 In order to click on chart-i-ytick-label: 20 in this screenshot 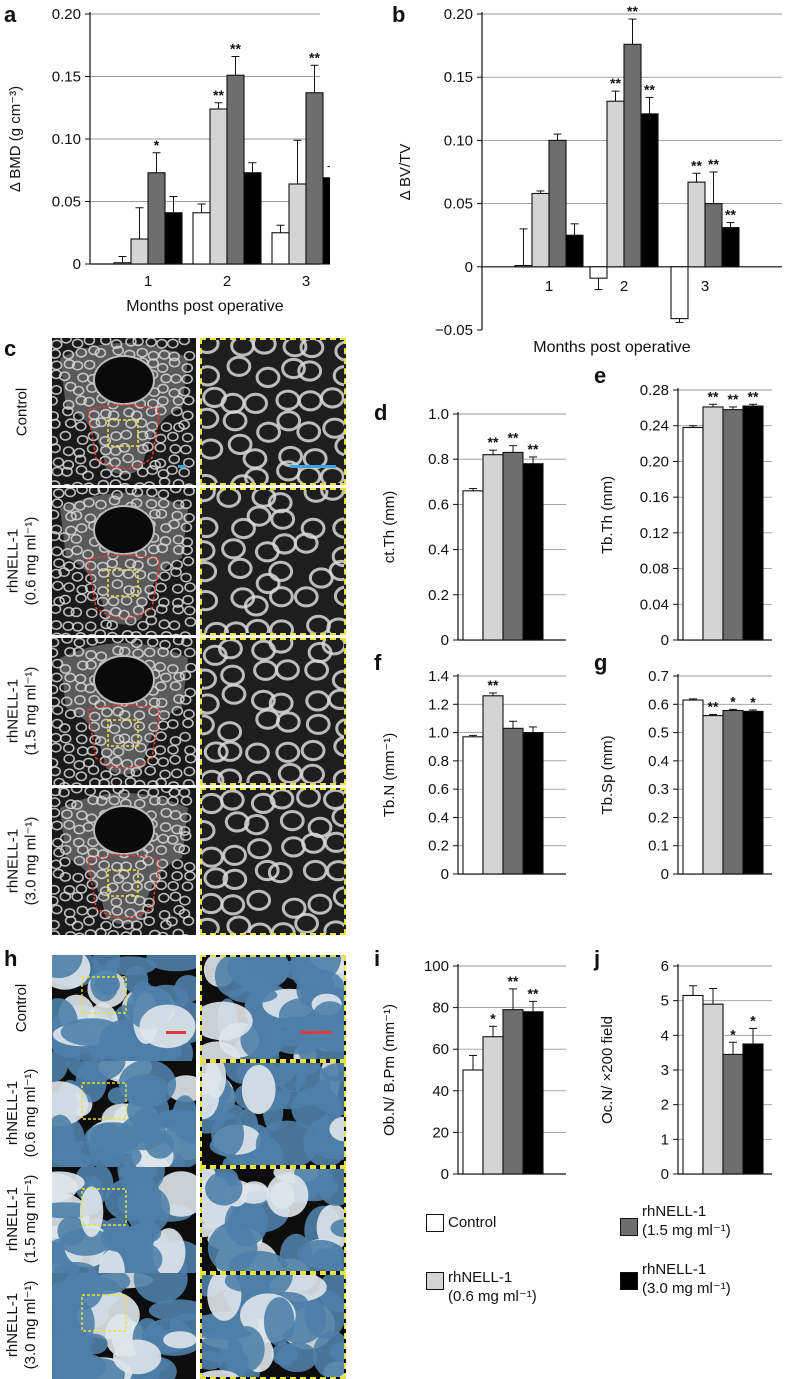, I will do `click(440, 1132)`.